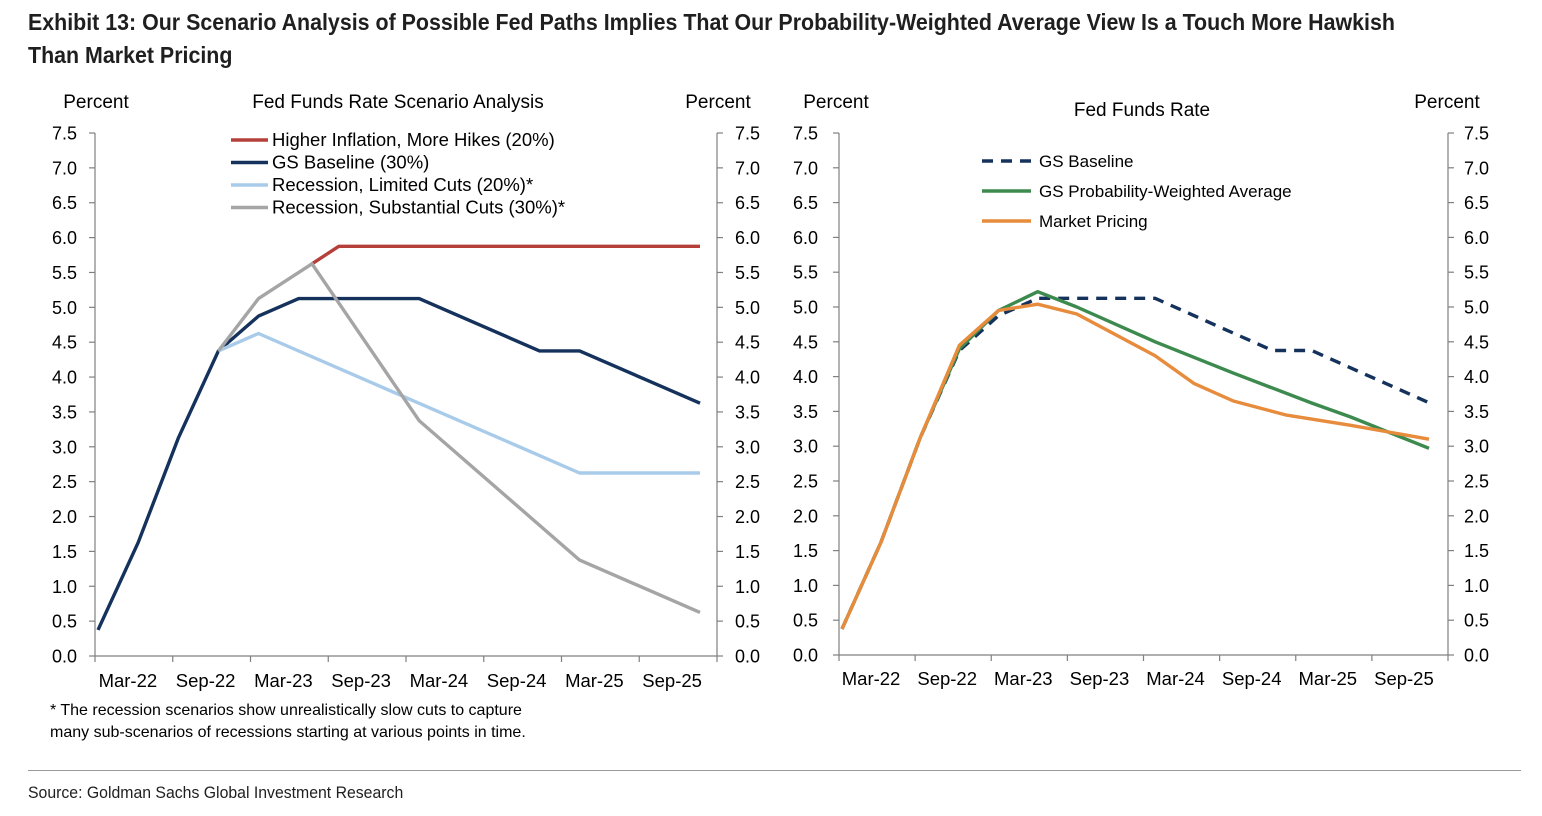  I want to click on y-tick-label-right: 7.5, so click(747, 134).